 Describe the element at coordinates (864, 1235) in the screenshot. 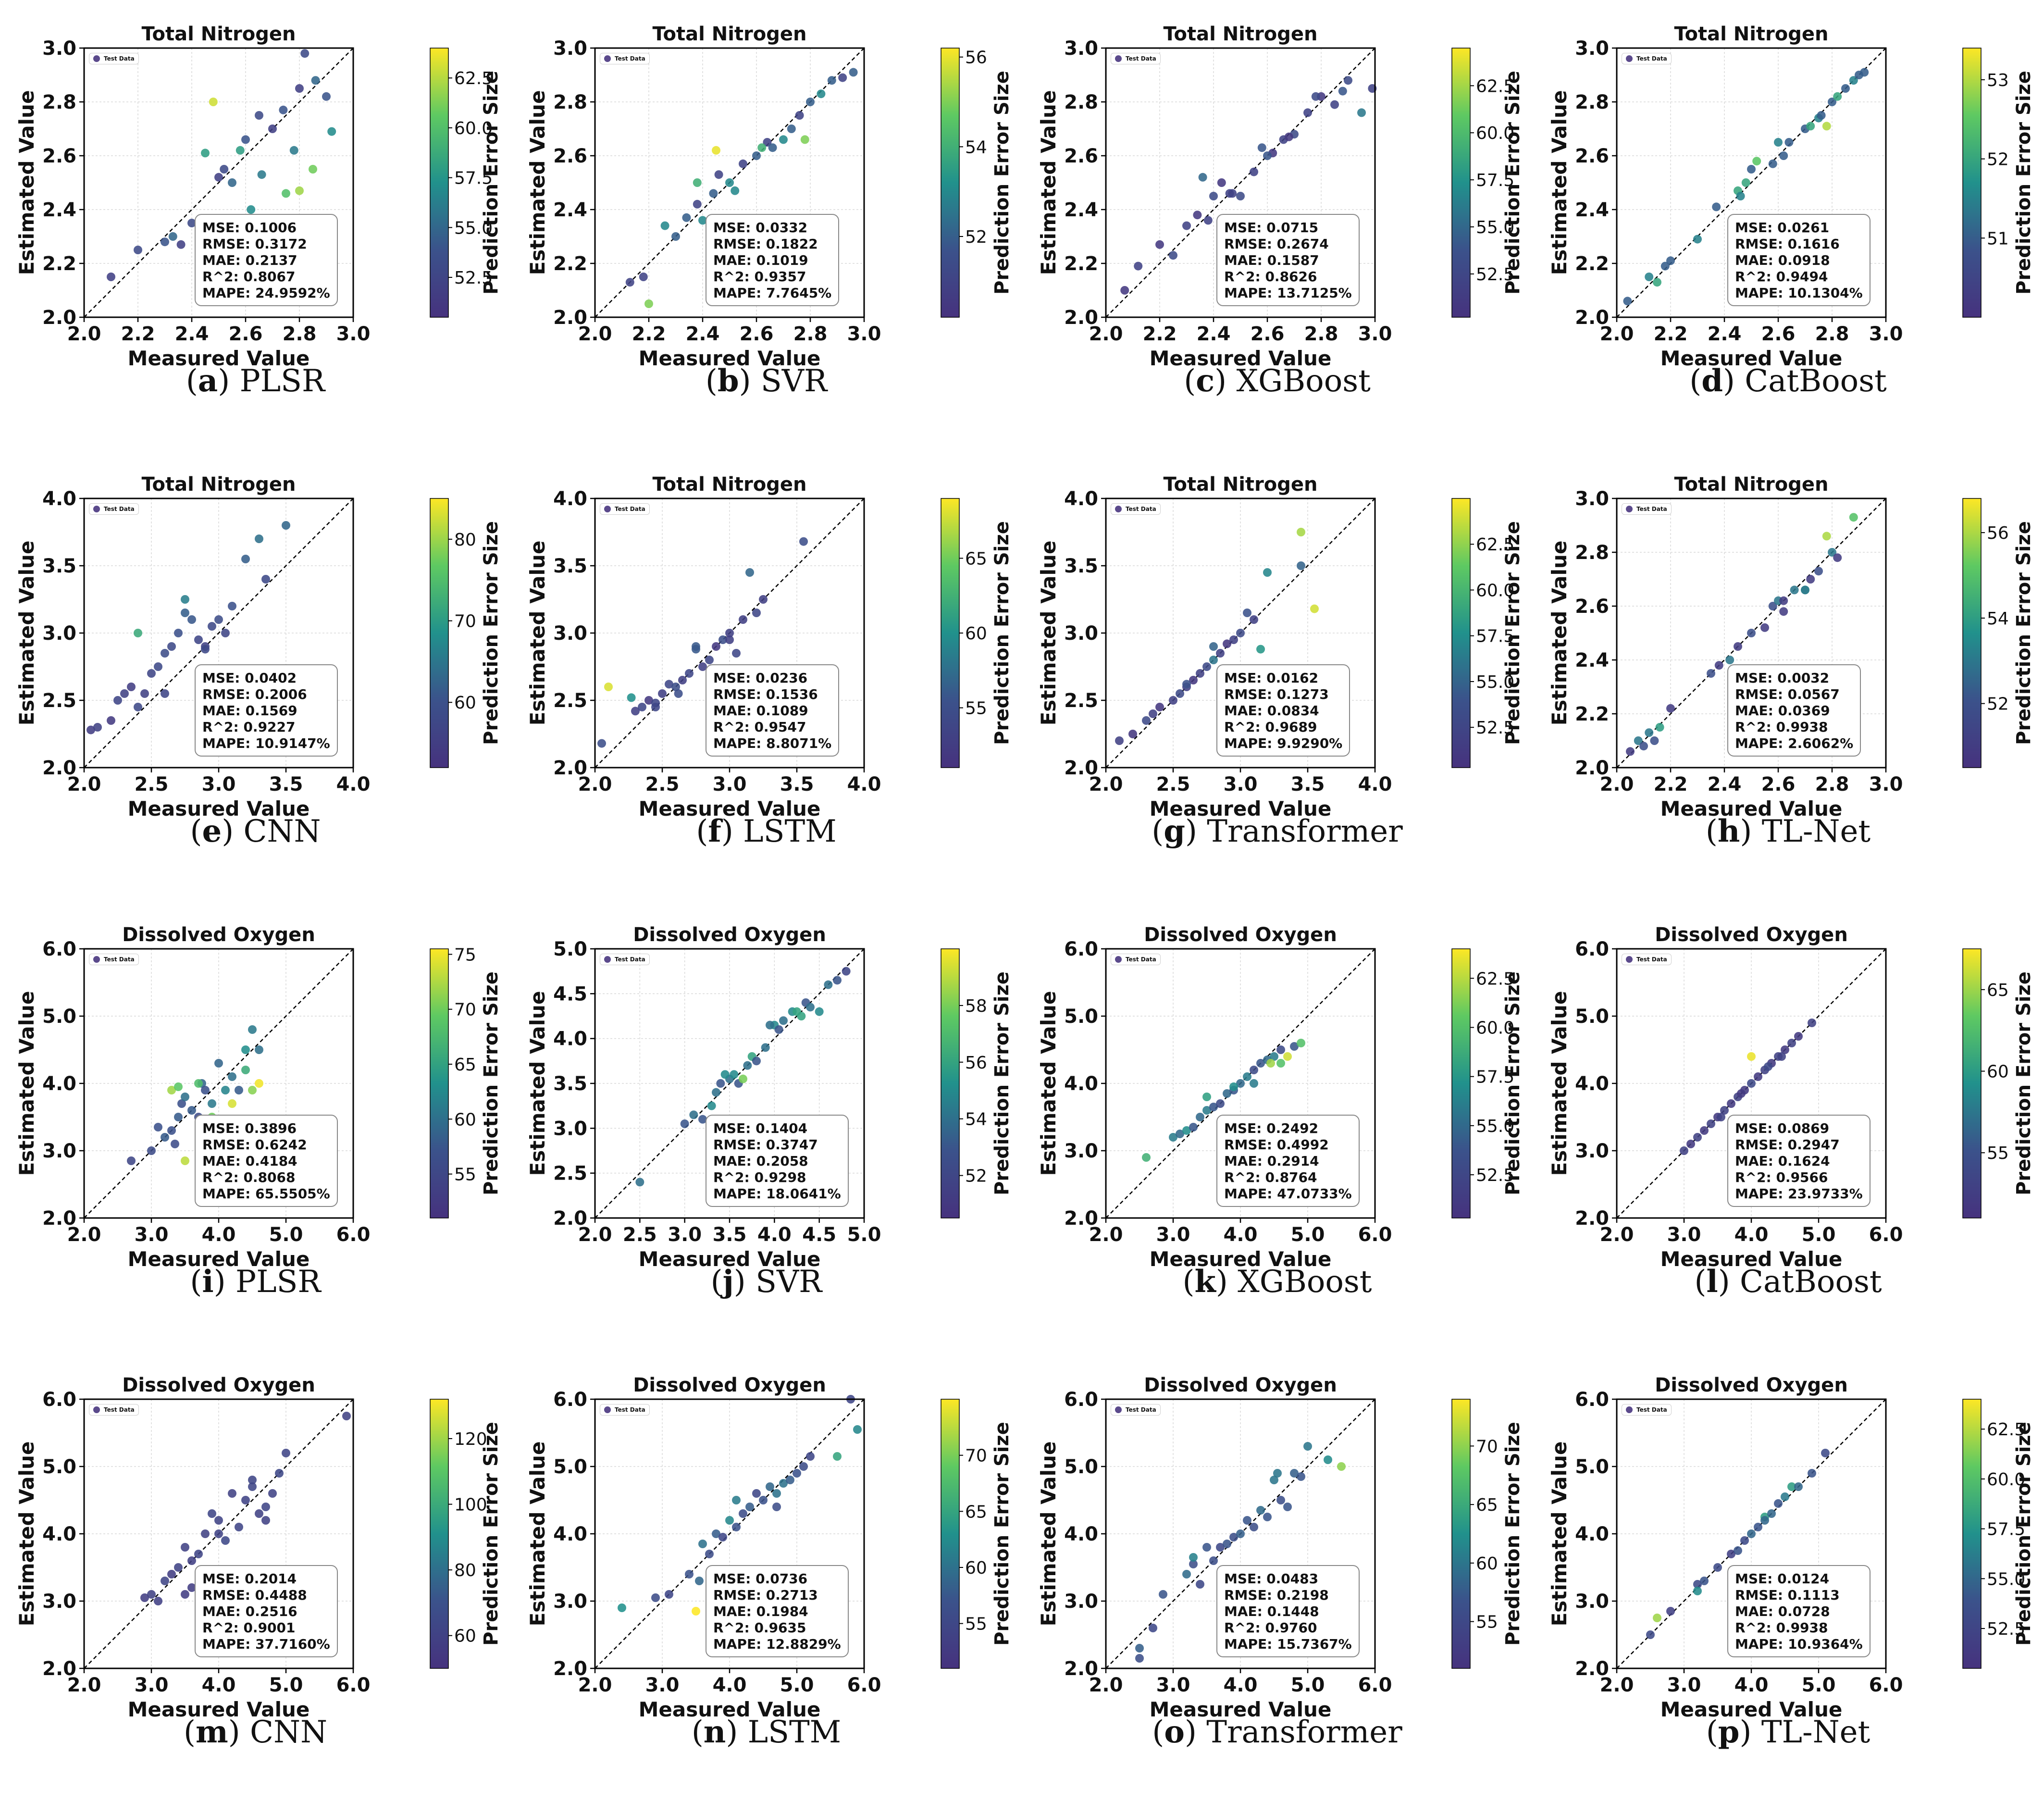

I see `x-tick-label: 5.0` at that location.